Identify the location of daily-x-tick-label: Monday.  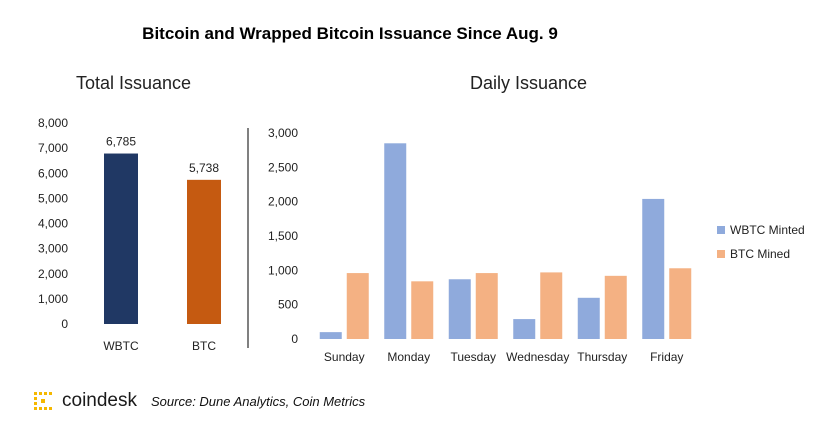
(408, 357).